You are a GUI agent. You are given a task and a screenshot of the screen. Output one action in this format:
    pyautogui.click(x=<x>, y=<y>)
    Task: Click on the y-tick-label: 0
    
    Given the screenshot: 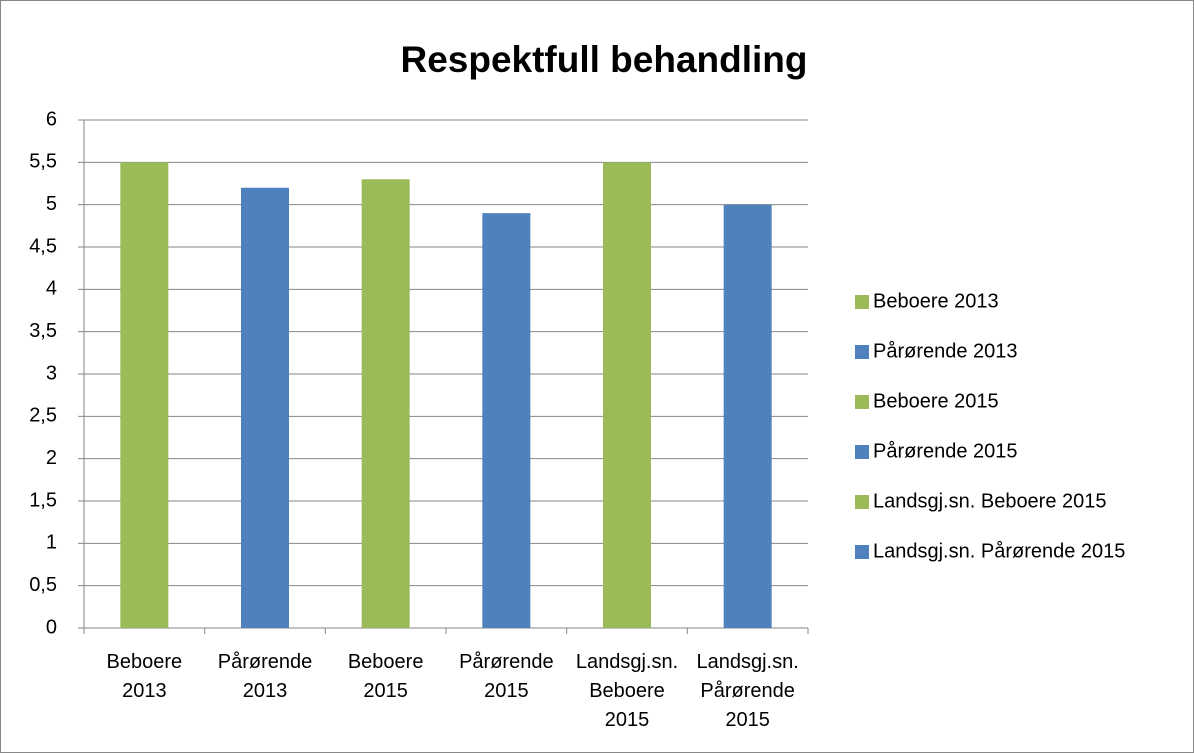 What is the action you would take?
    pyautogui.click(x=51, y=627)
    